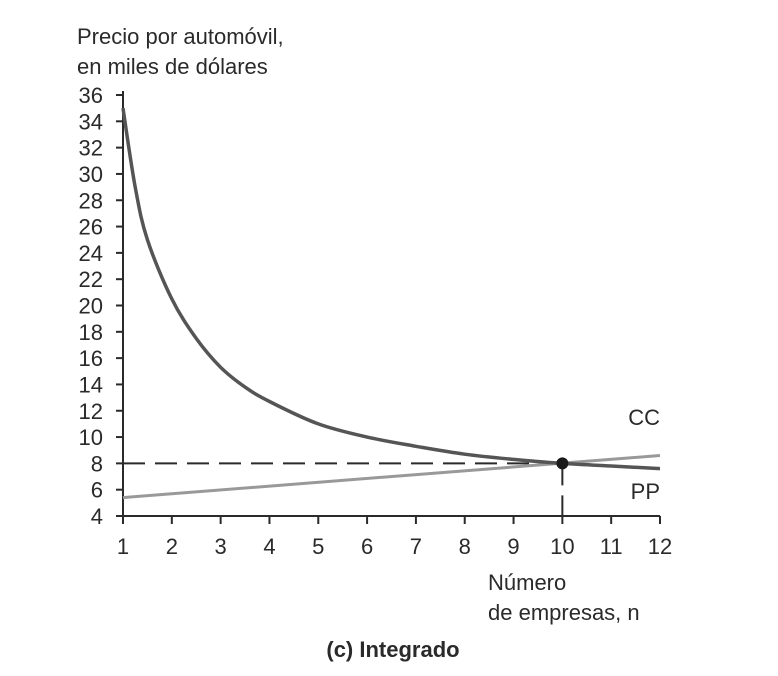  Describe the element at coordinates (91, 200) in the screenshot. I see `y-tick-label-28: 28` at that location.